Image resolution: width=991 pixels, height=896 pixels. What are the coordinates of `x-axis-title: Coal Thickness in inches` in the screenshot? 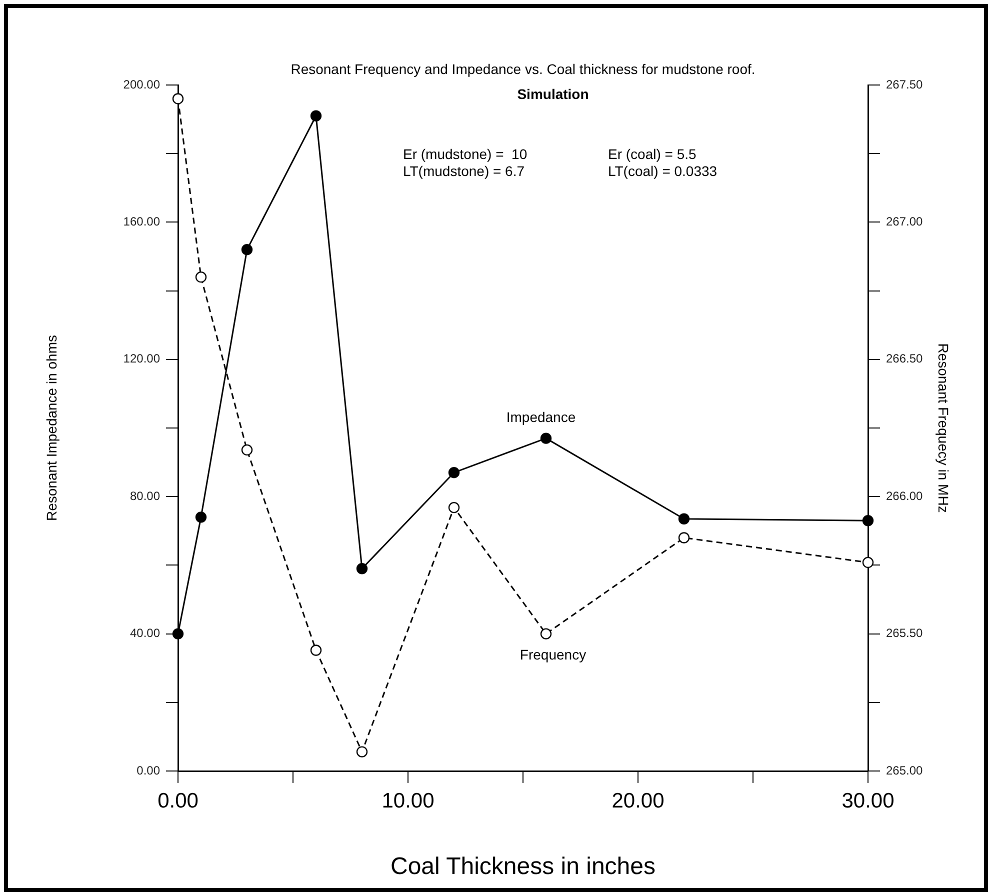 It's located at (523, 866).